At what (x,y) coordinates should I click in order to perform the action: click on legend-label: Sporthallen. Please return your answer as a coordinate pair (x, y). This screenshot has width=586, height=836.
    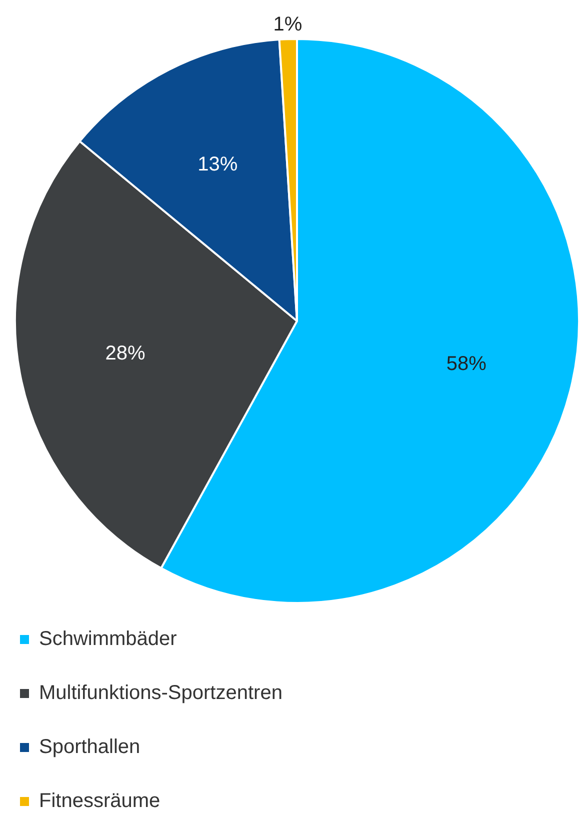
    Looking at the image, I should click on (89, 747).